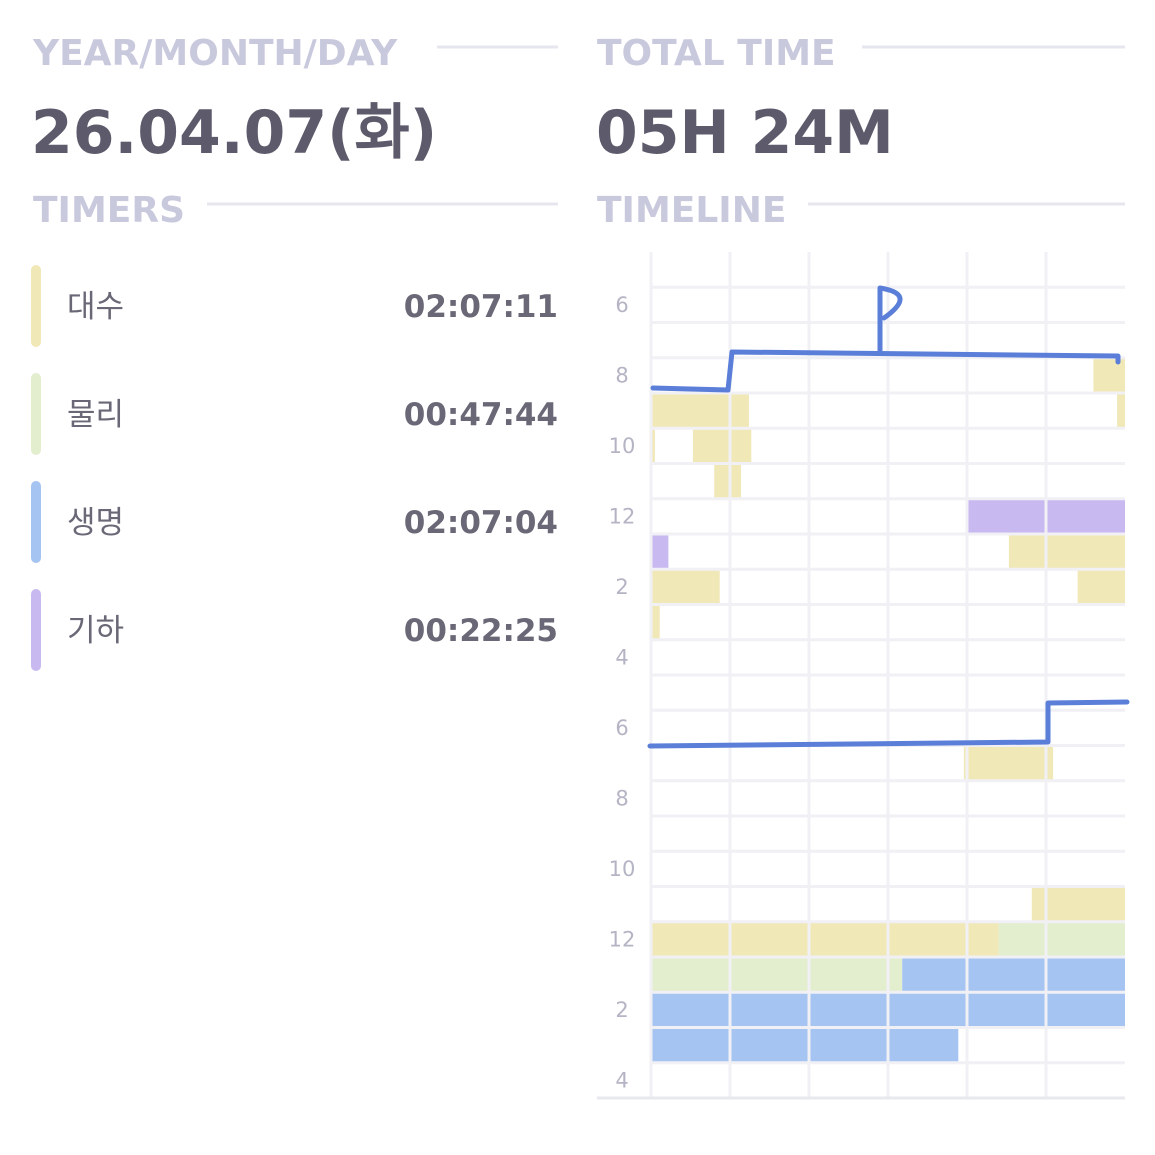 This screenshot has width=1155, height=1155. Describe the element at coordinates (481, 307) in the screenshot. I see `timer-time: 02:07:11` at that location.